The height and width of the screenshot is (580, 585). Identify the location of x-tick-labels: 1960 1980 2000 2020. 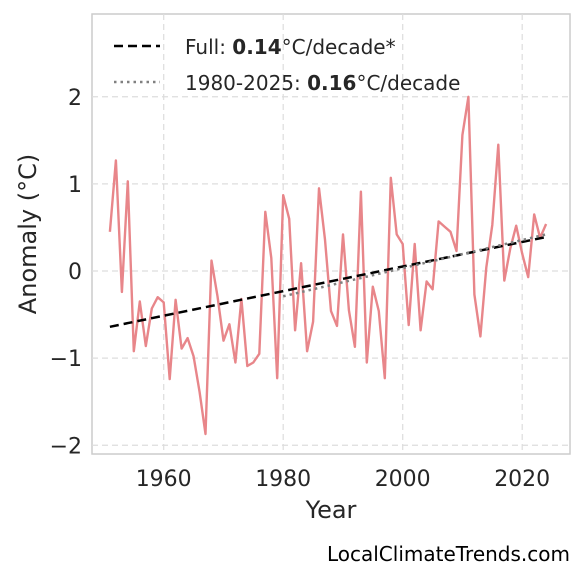
(343, 479).